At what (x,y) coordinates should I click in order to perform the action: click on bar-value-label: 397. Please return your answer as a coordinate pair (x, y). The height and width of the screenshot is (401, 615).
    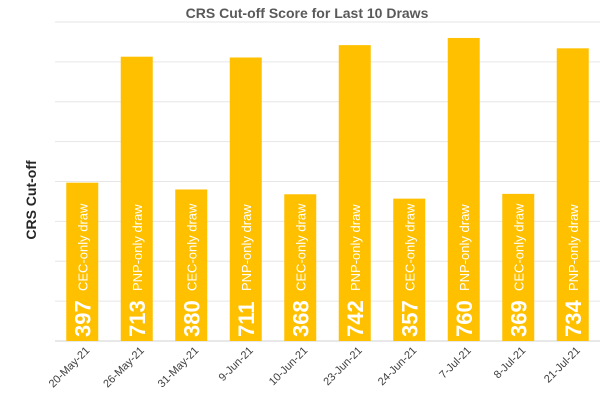
    Looking at the image, I should click on (82, 318).